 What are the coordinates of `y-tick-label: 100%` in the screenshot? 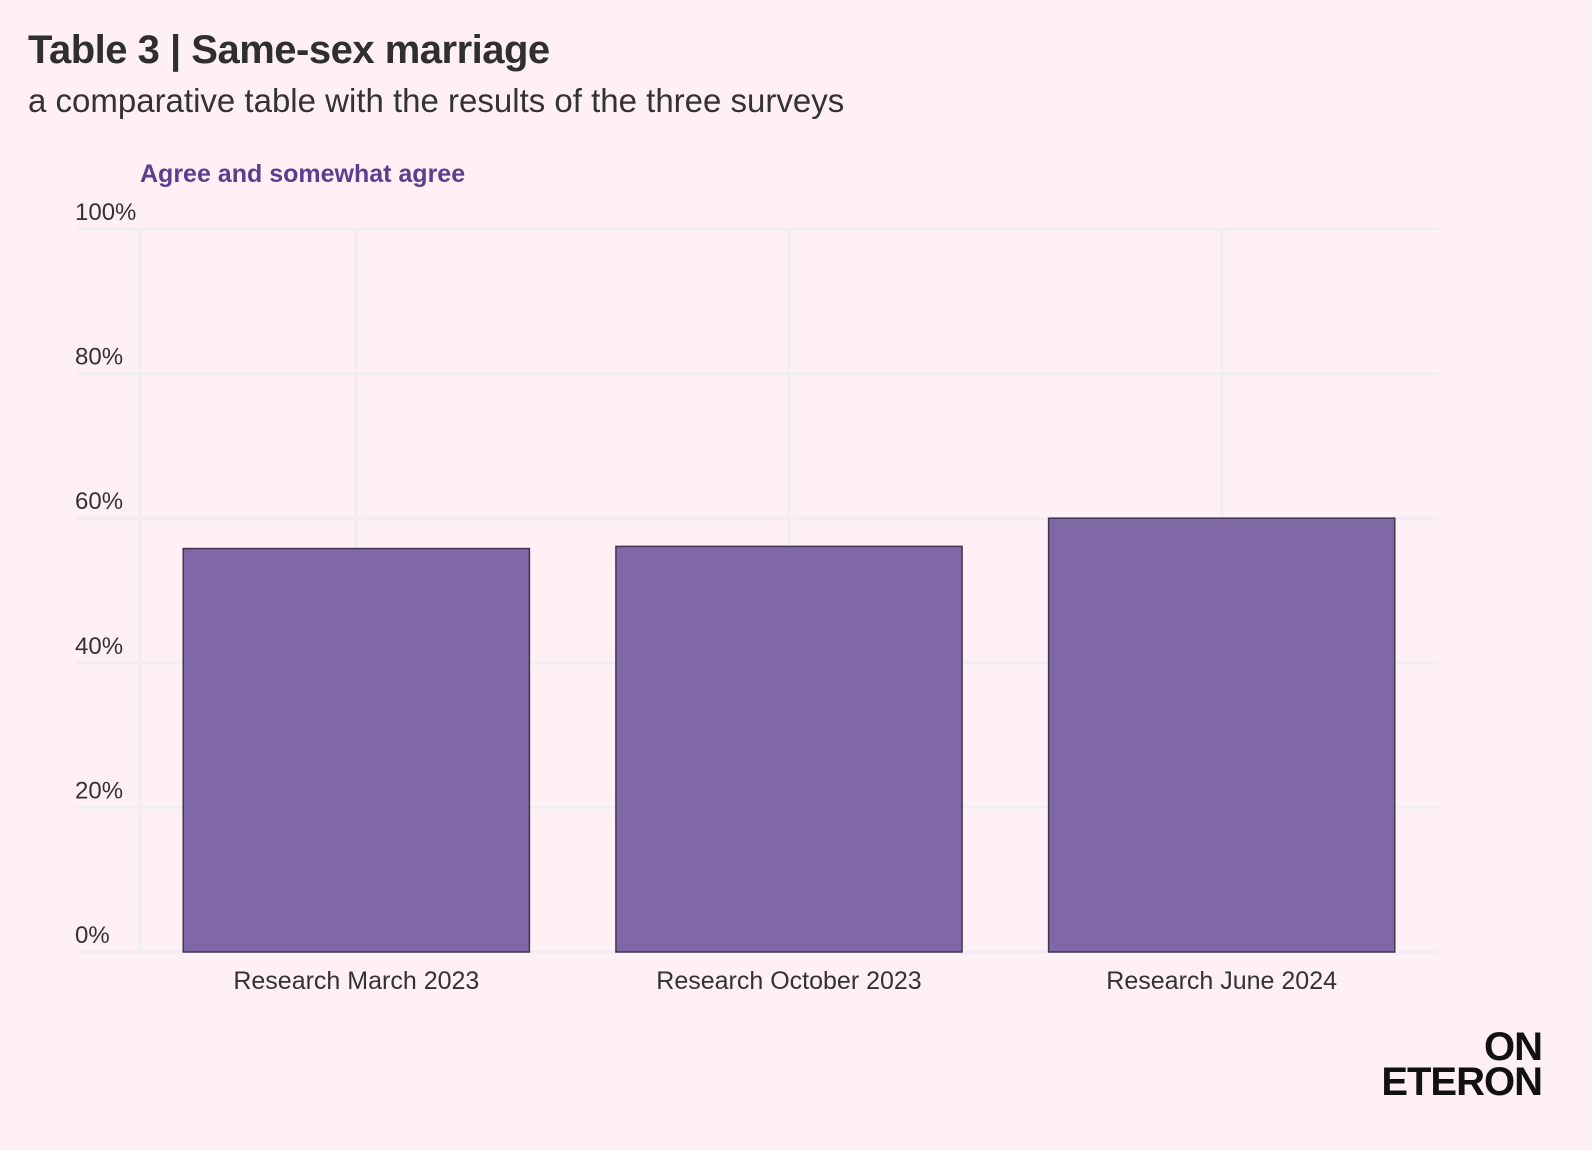 It's located at (105, 212).